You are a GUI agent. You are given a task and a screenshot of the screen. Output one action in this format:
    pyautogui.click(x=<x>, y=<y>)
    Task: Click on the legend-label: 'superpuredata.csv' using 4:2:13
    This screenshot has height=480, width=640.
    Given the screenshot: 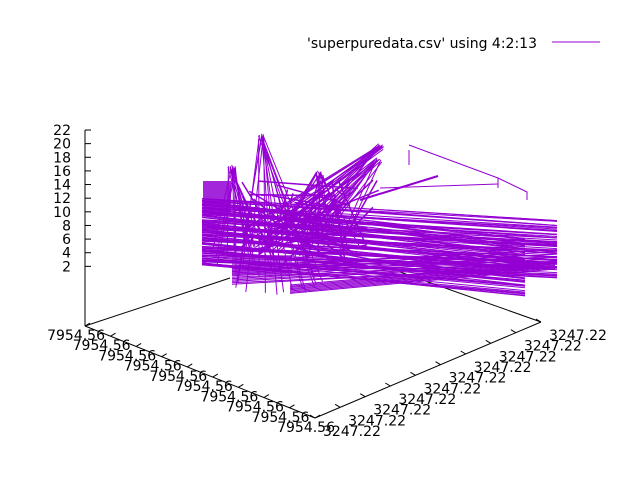 What is the action you would take?
    pyautogui.click(x=422, y=44)
    